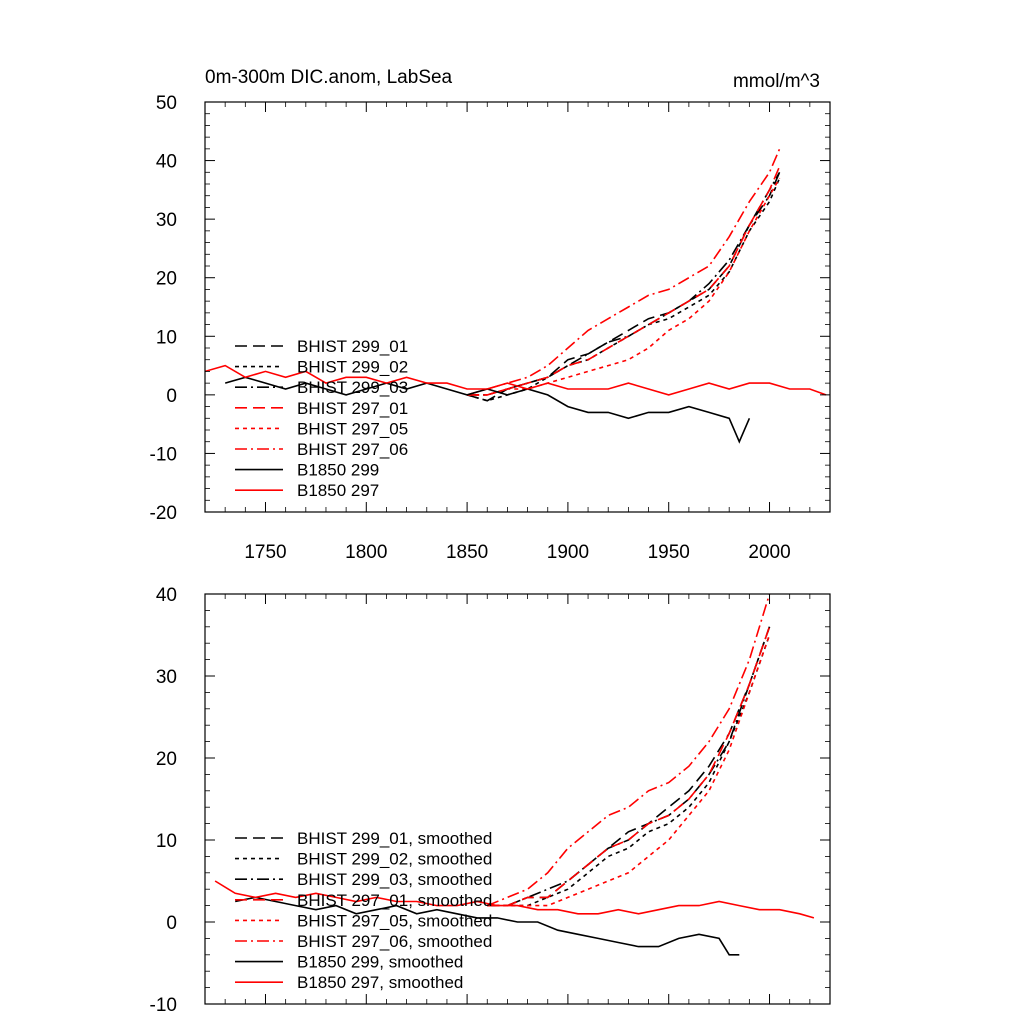 This screenshot has height=1024, width=1024. Describe the element at coordinates (776, 81) in the screenshot. I see `panel1-units: mmol/m^3` at that location.